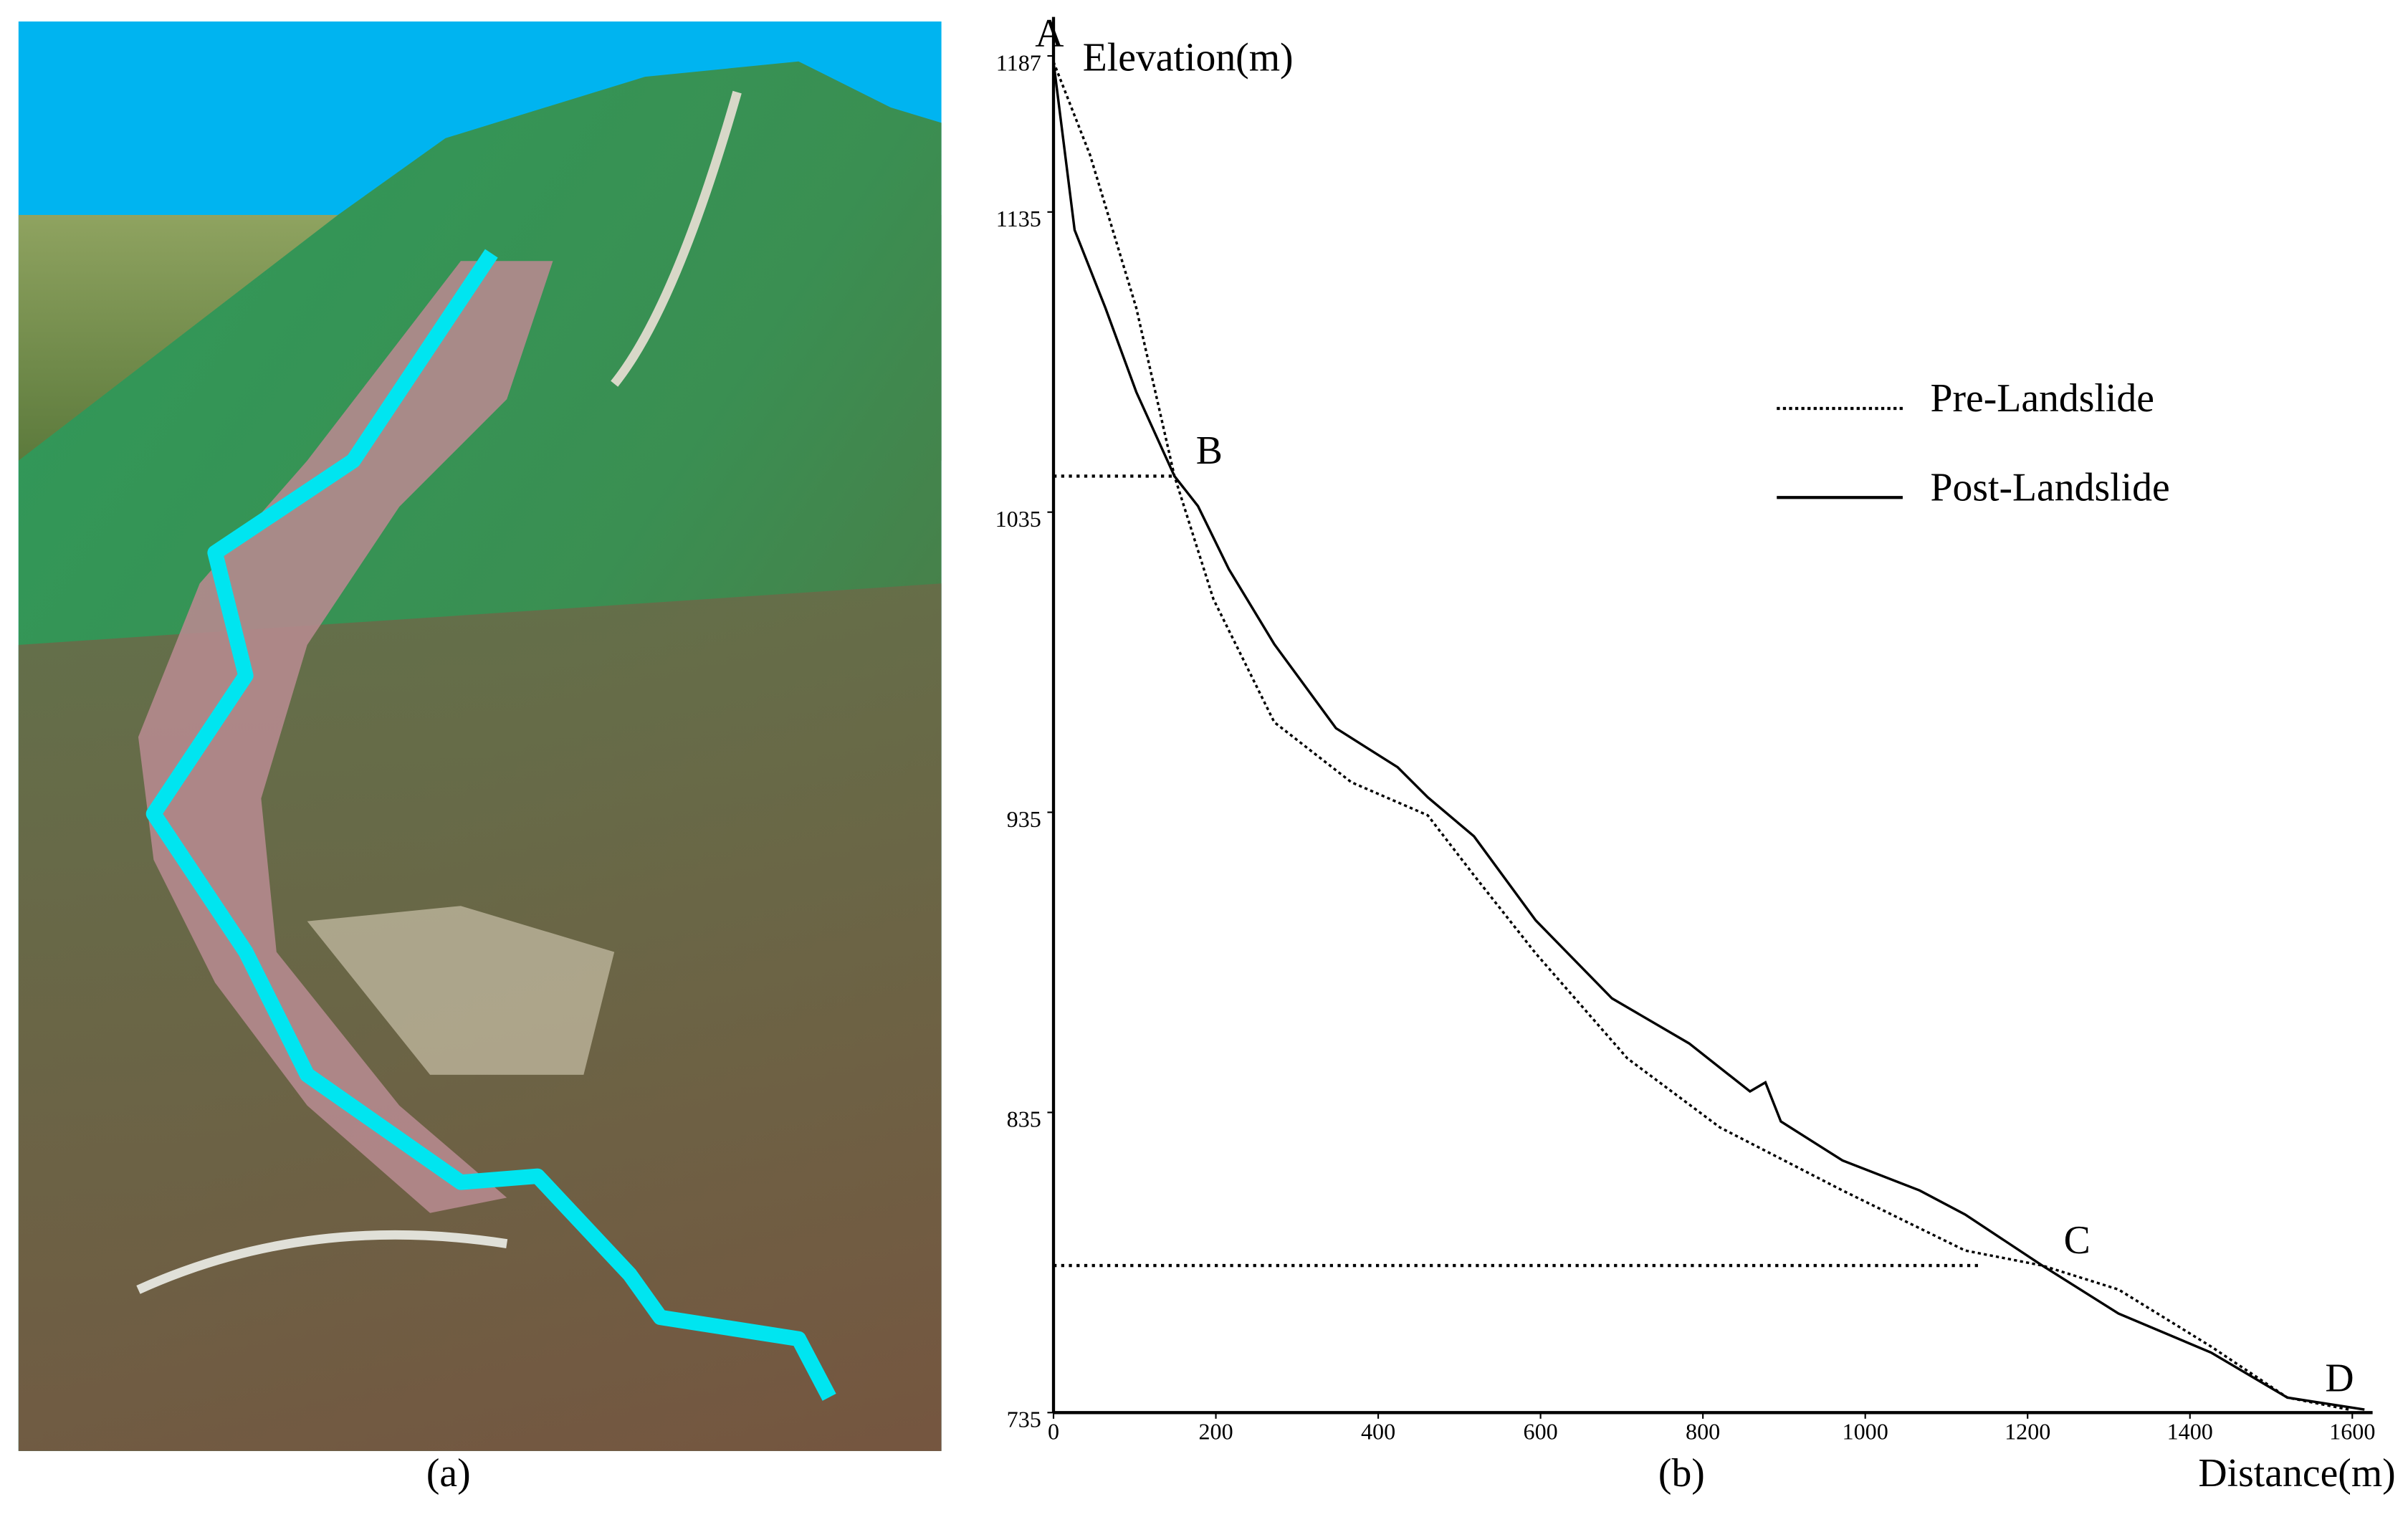  What do you see at coordinates (1049, 33) in the screenshot?
I see `point-label: A` at bounding box center [1049, 33].